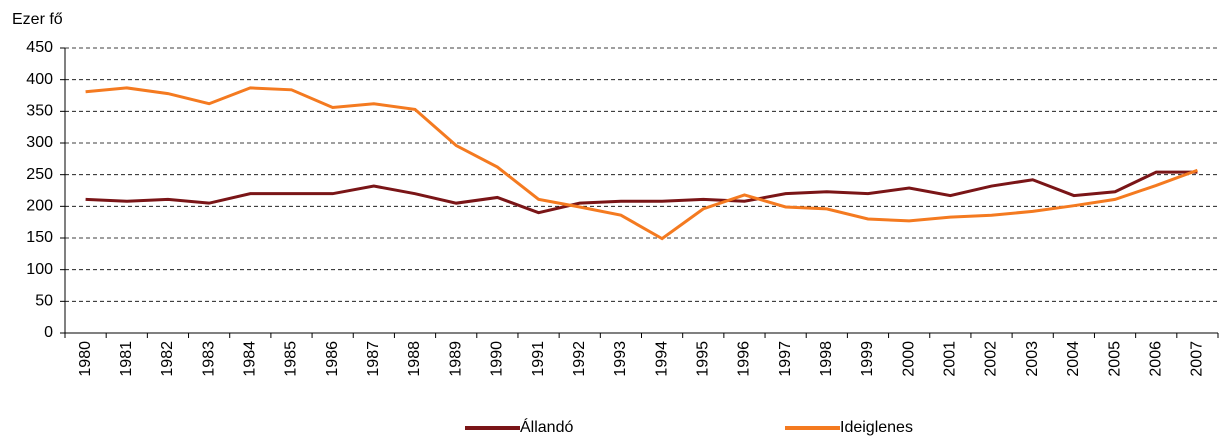  What do you see at coordinates (1197, 359) in the screenshot?
I see `x-tick-label: 2007` at bounding box center [1197, 359].